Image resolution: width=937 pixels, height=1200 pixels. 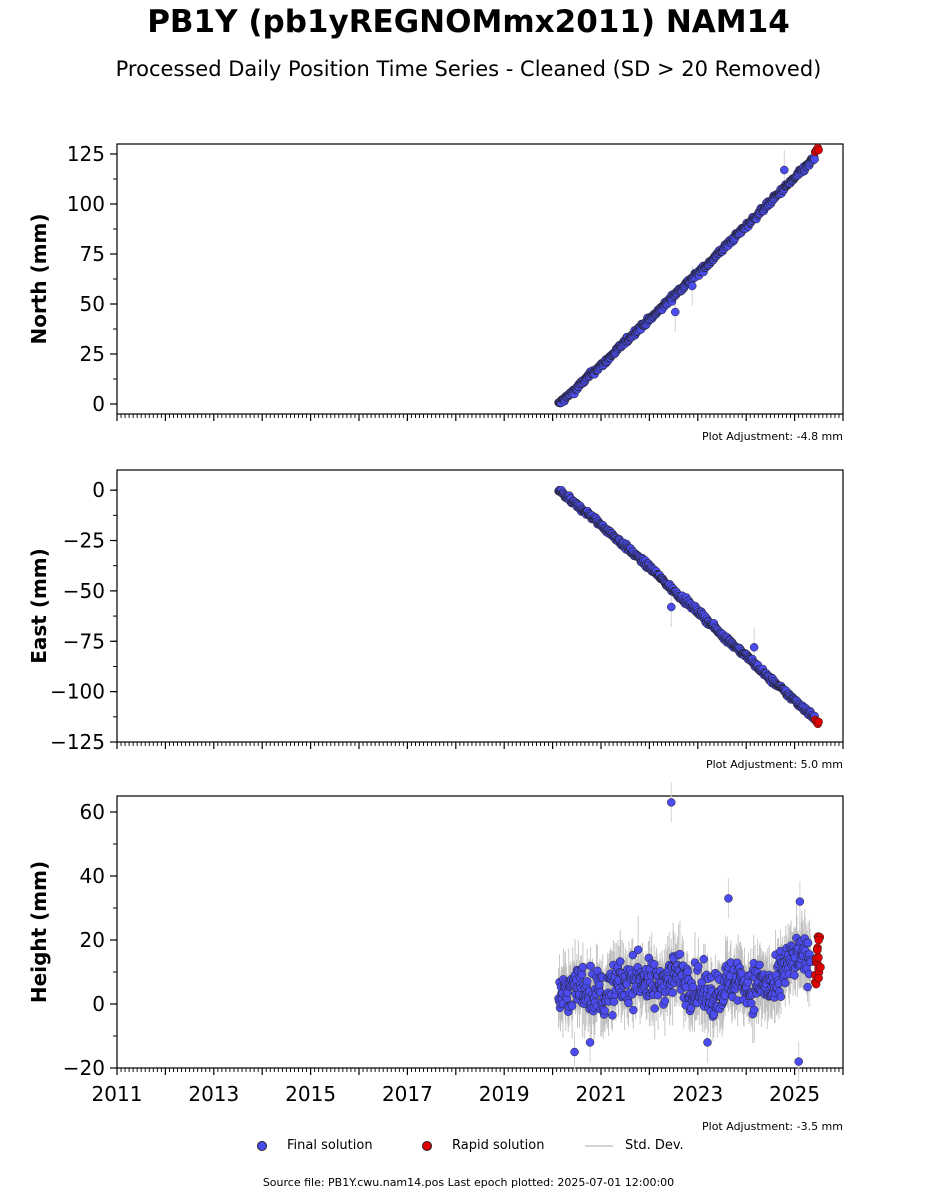 I want to click on legend-std-line, so click(x=599, y=1145).